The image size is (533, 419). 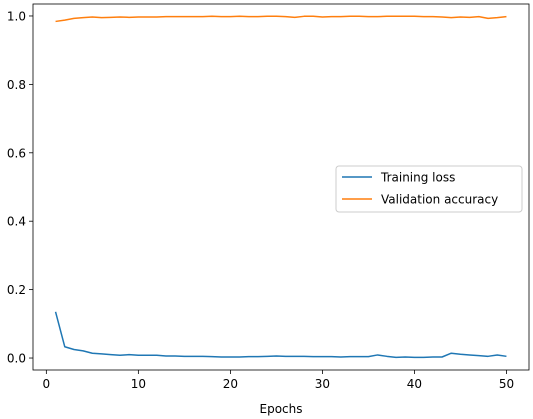 What do you see at coordinates (230, 384) in the screenshot?
I see `x-tick-label: 20` at bounding box center [230, 384].